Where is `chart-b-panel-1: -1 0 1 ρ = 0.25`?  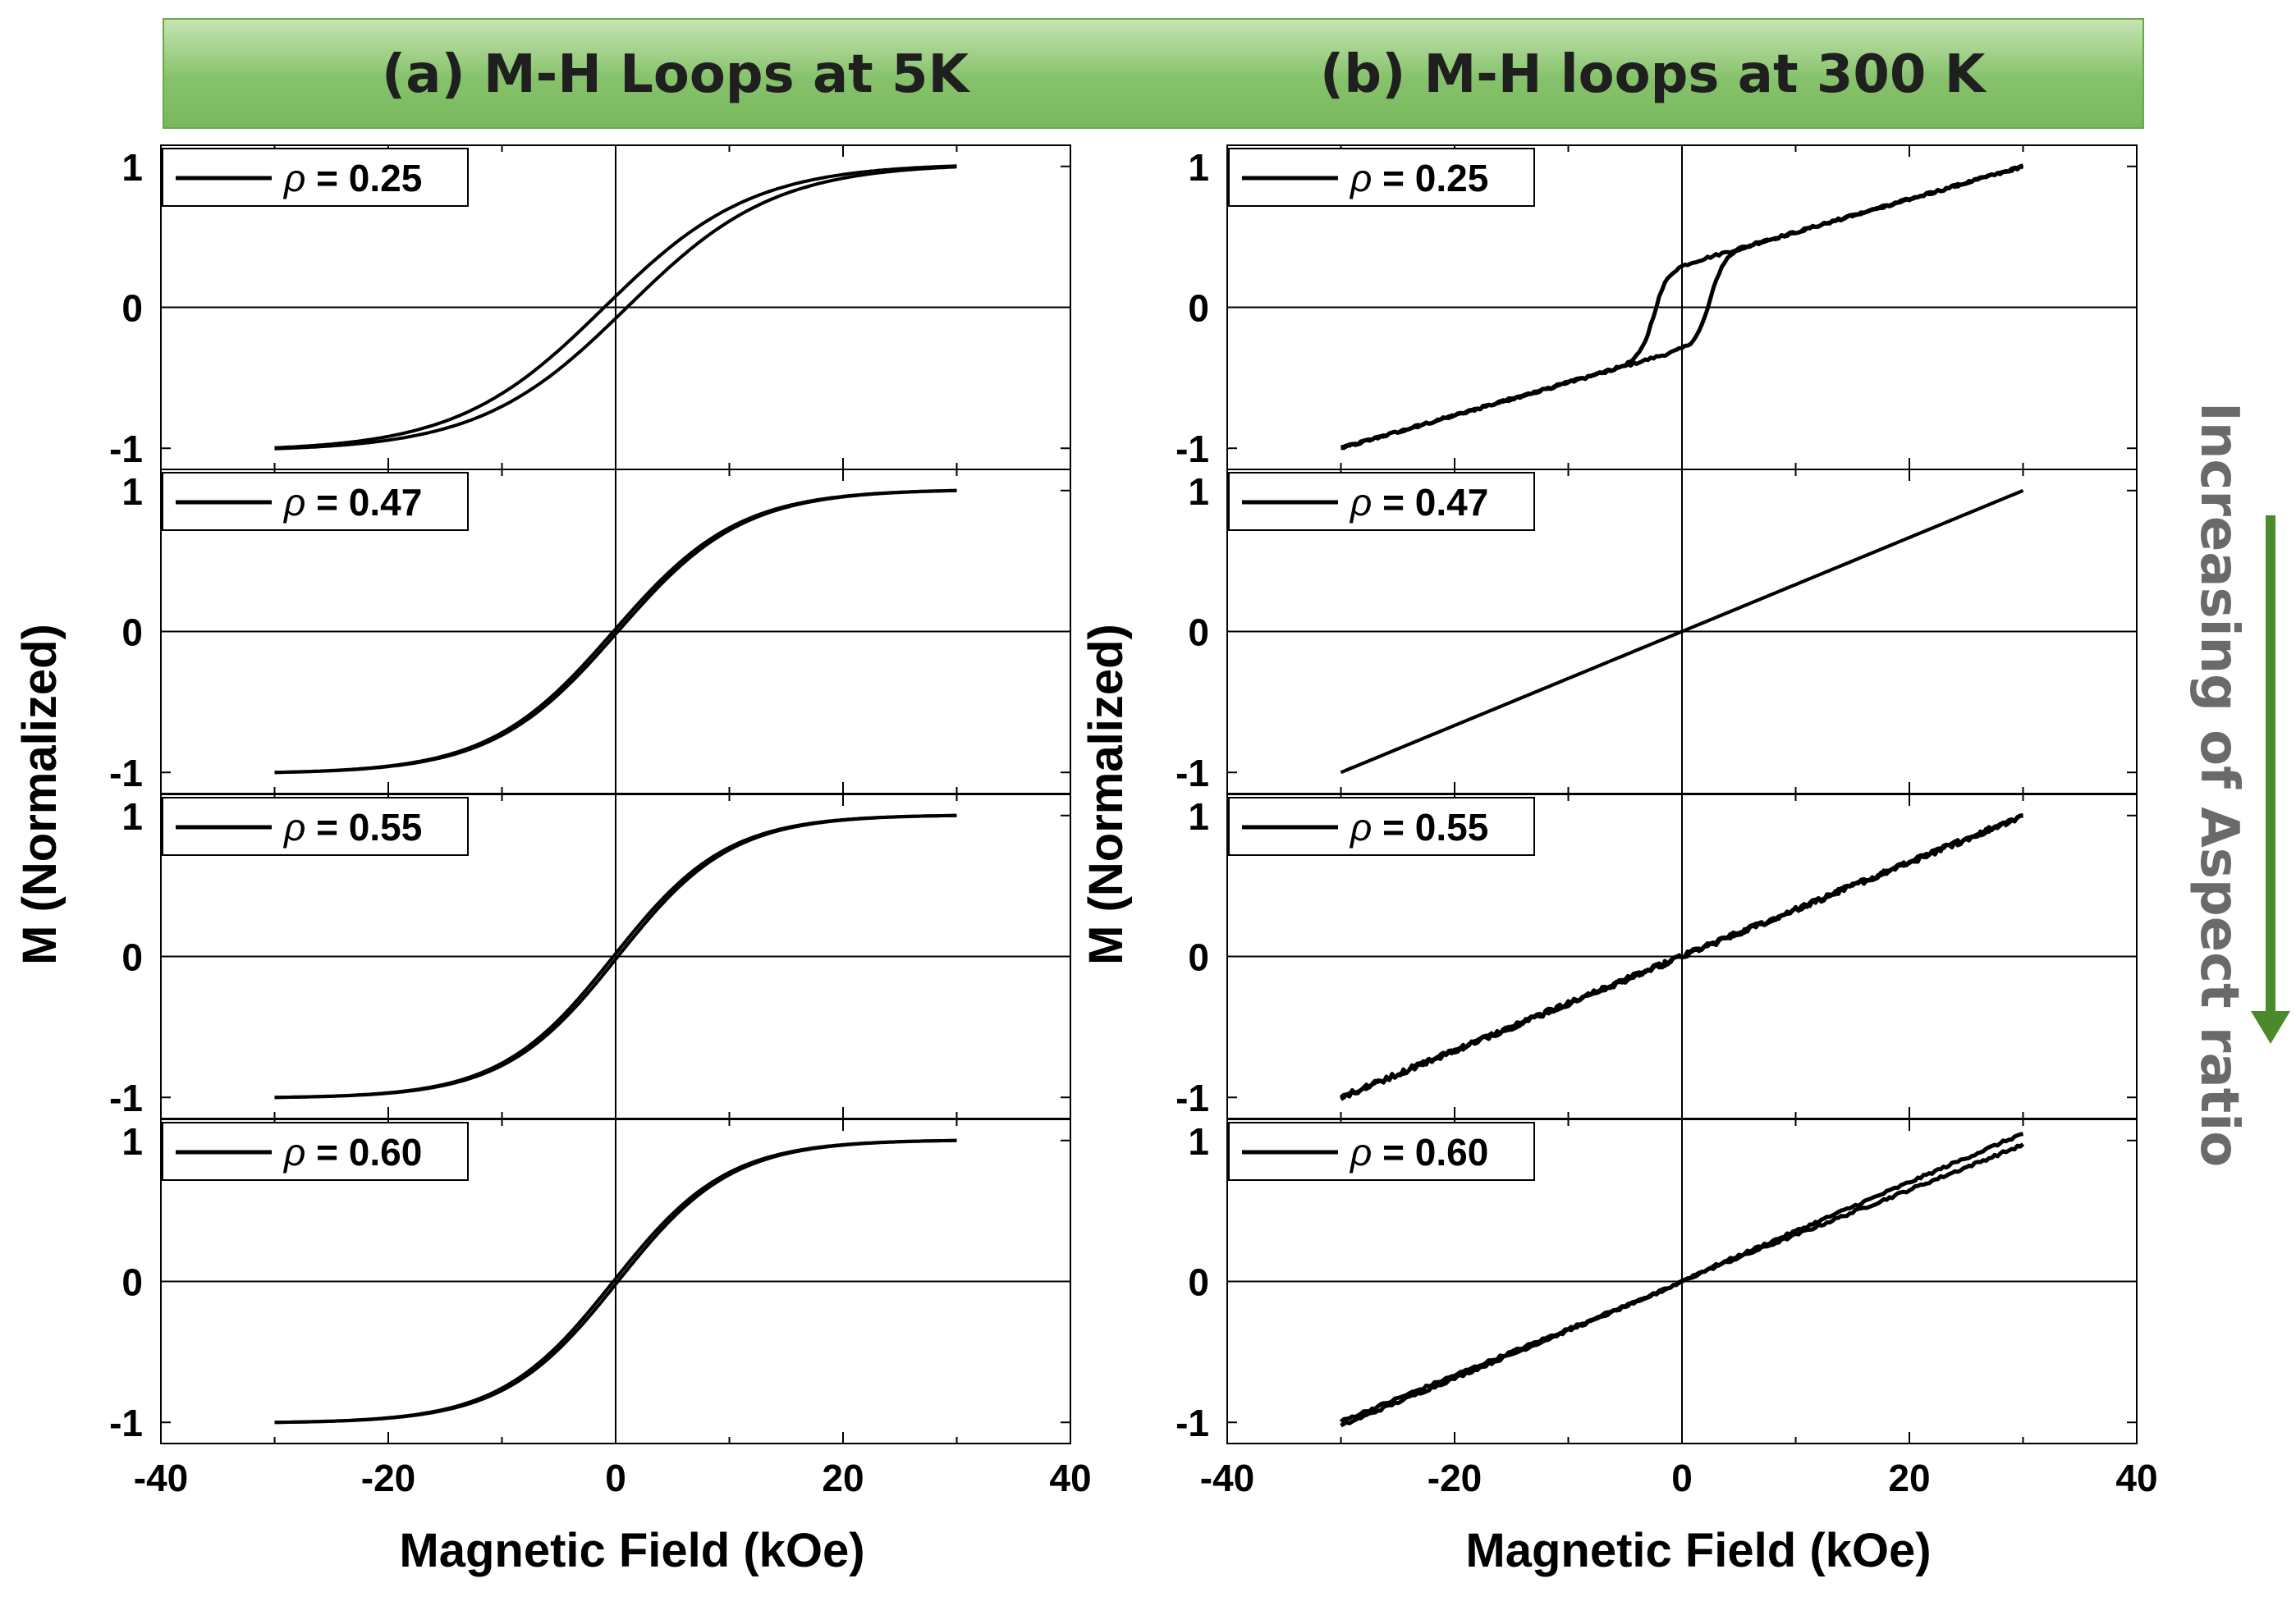
chart-b-panel-1: -1 0 1 ρ = 0.25 is located at coordinates (1656, 307).